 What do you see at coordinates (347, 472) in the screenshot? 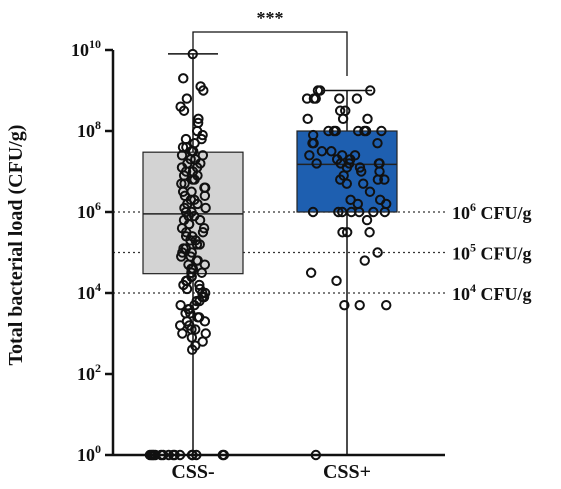
I see `x-tick-label-1: CSS+` at bounding box center [347, 472].